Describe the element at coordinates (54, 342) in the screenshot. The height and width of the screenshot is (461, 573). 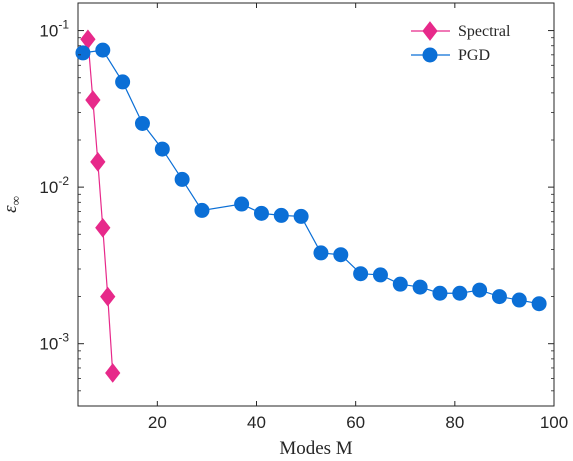
I see `y-tick-label: 10⁻³` at that location.